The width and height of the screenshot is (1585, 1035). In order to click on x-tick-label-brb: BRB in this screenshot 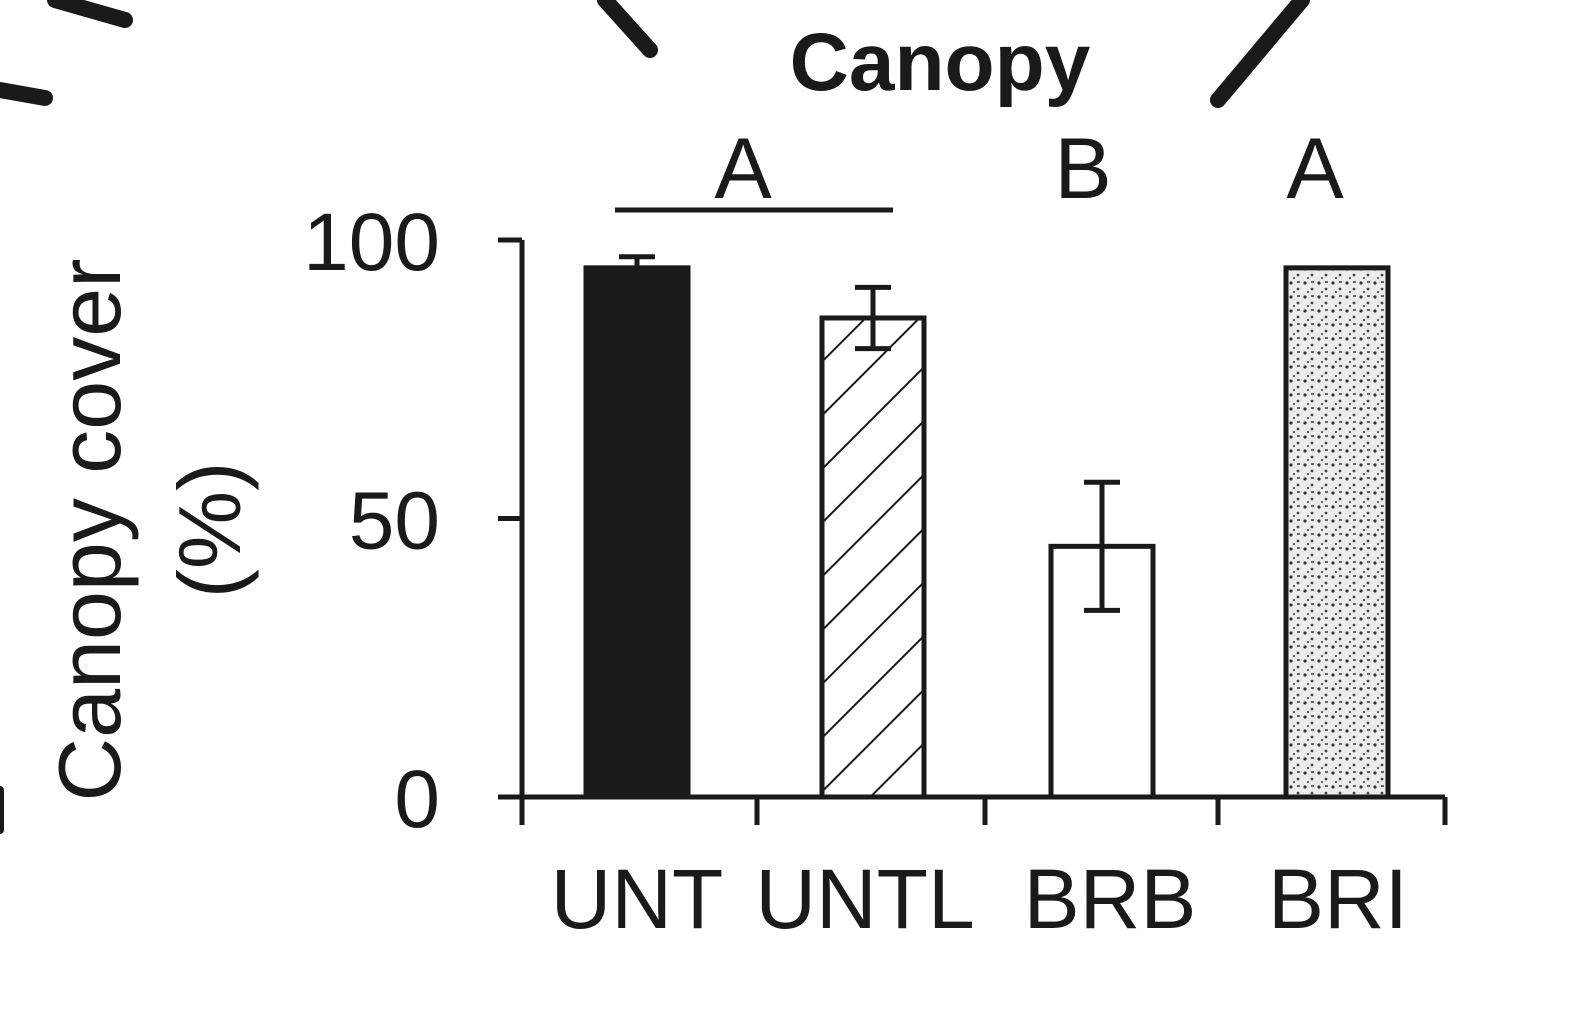, I will do `click(1110, 899)`.